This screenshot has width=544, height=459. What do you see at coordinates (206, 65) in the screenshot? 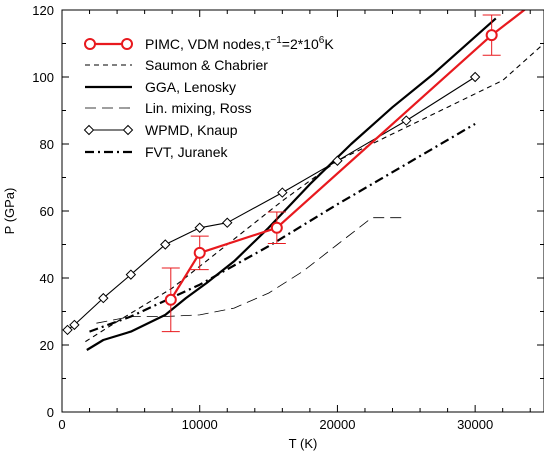
I see `legend-label: Saumon & Chabrier` at bounding box center [206, 65].